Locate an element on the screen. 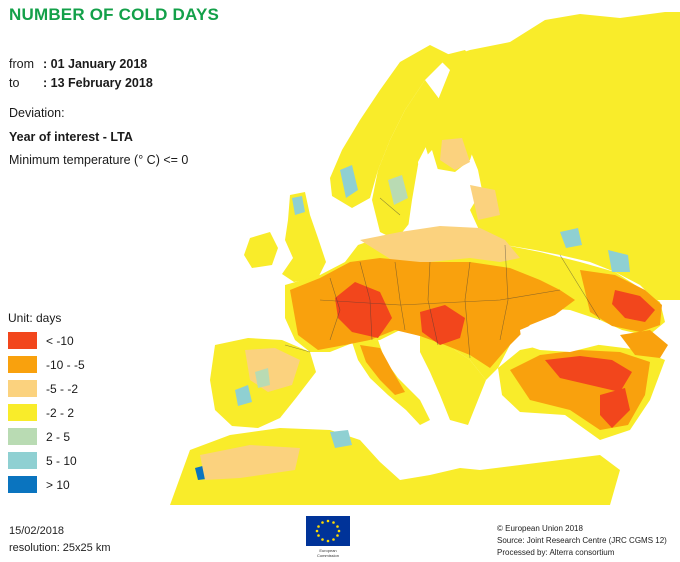 Image resolution: width=680 pixels, height=562 pixels. legend-label: 5 - 10 is located at coordinates (61, 461).